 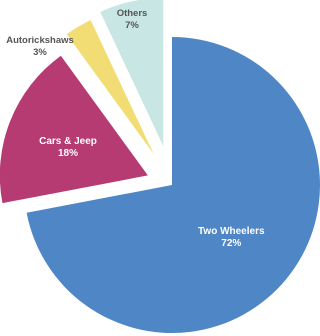 What do you see at coordinates (132, 73) in the screenshot?
I see `pie-slice-others` at bounding box center [132, 73].